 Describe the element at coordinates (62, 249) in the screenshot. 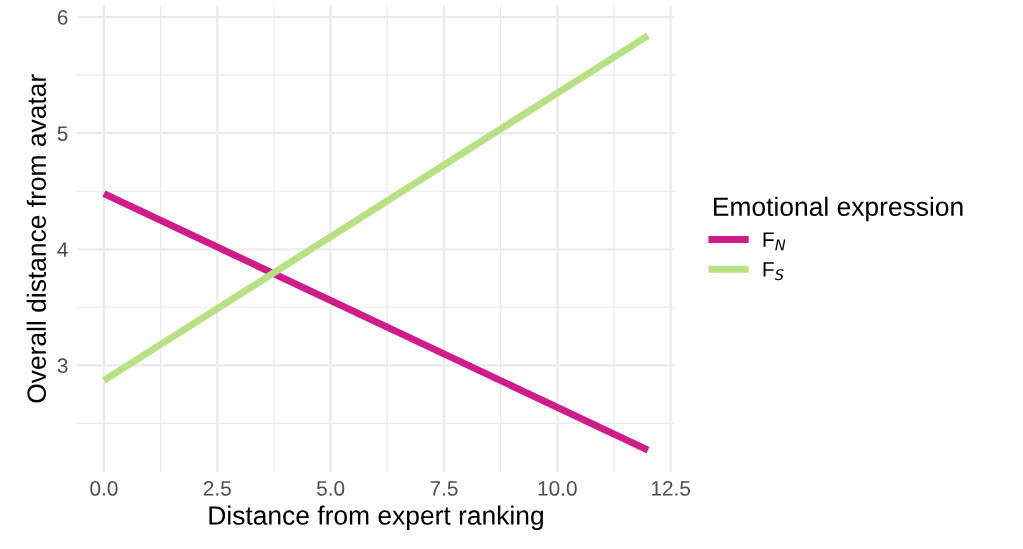

I see `y-tick-label: 4` at that location.